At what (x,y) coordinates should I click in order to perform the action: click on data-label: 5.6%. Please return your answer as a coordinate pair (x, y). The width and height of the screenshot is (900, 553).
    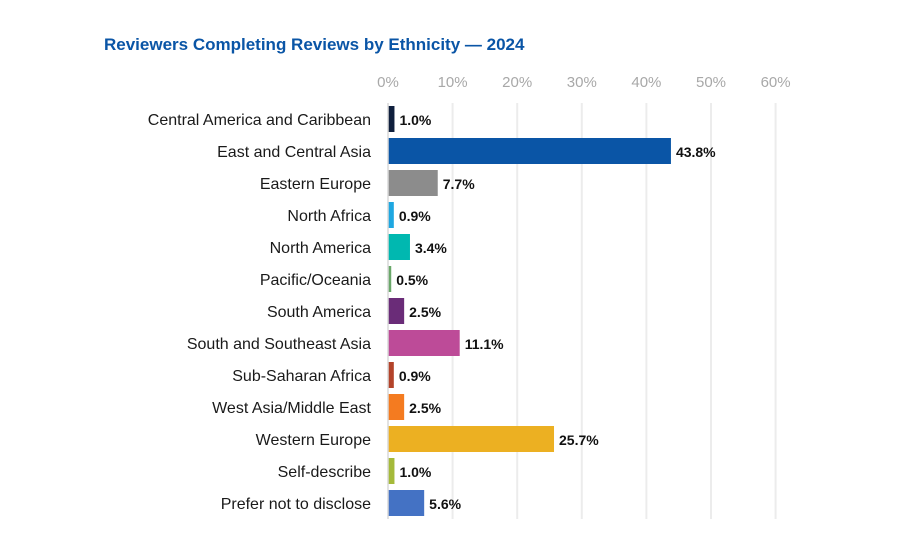
    Looking at the image, I should click on (445, 504).